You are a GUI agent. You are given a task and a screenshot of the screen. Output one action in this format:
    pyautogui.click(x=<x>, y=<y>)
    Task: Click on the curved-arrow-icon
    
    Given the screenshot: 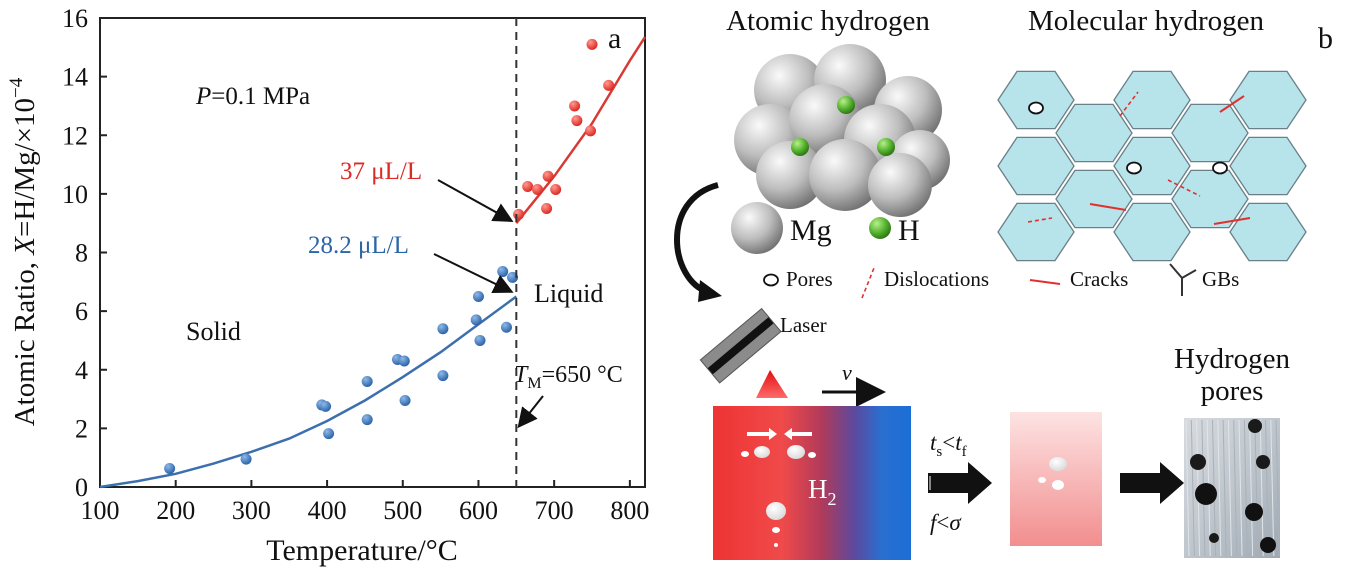 What is the action you would take?
    pyautogui.click(x=696, y=238)
    